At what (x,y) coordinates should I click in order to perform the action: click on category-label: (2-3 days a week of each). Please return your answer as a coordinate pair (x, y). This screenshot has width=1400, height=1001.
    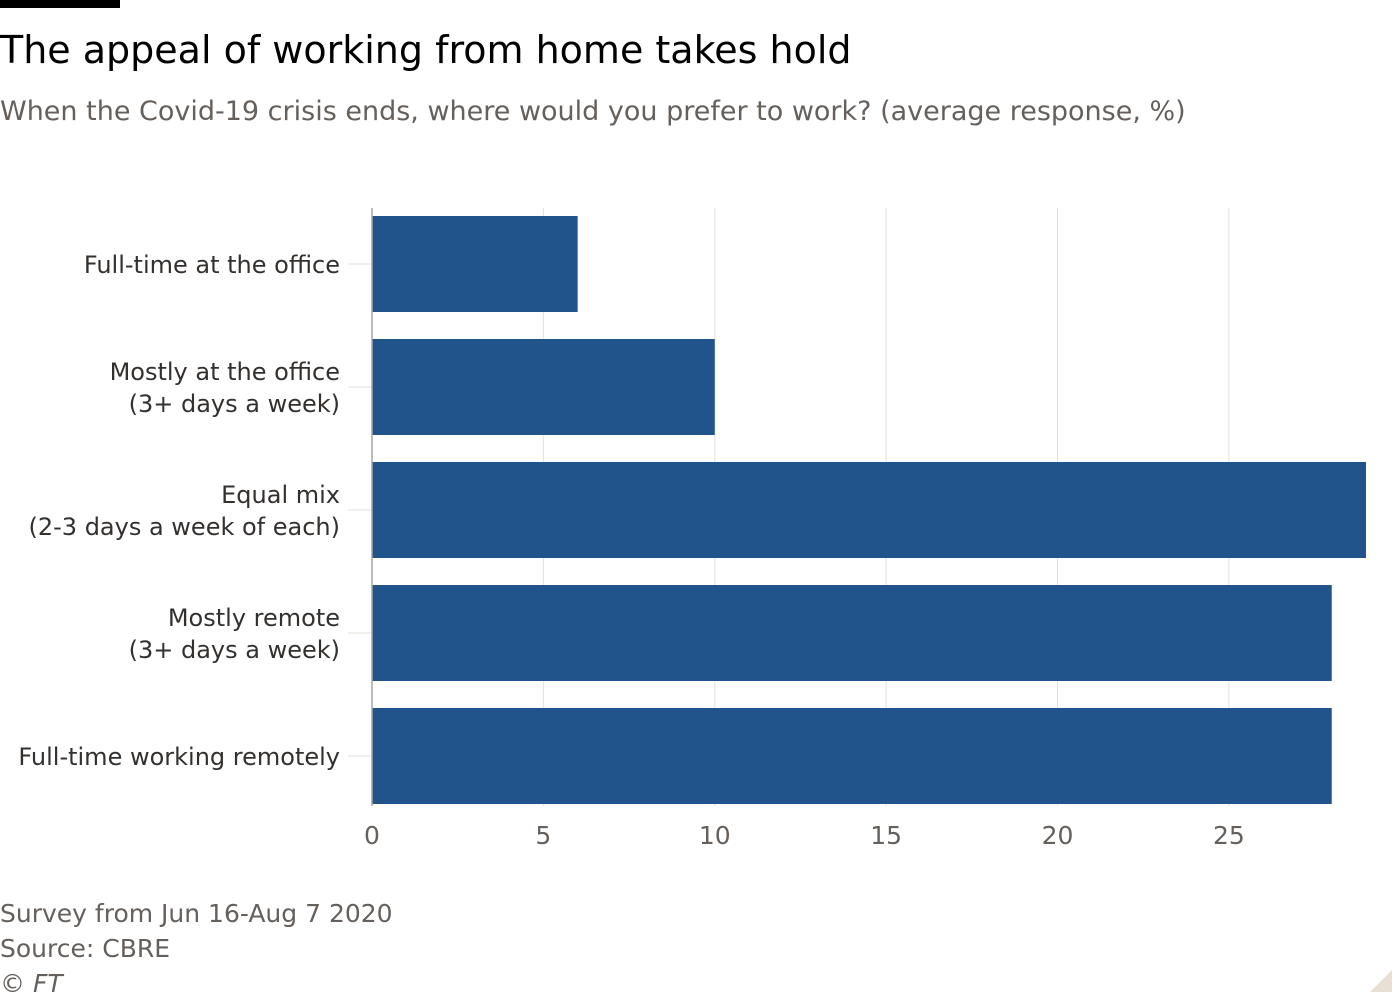
    Looking at the image, I should click on (185, 527).